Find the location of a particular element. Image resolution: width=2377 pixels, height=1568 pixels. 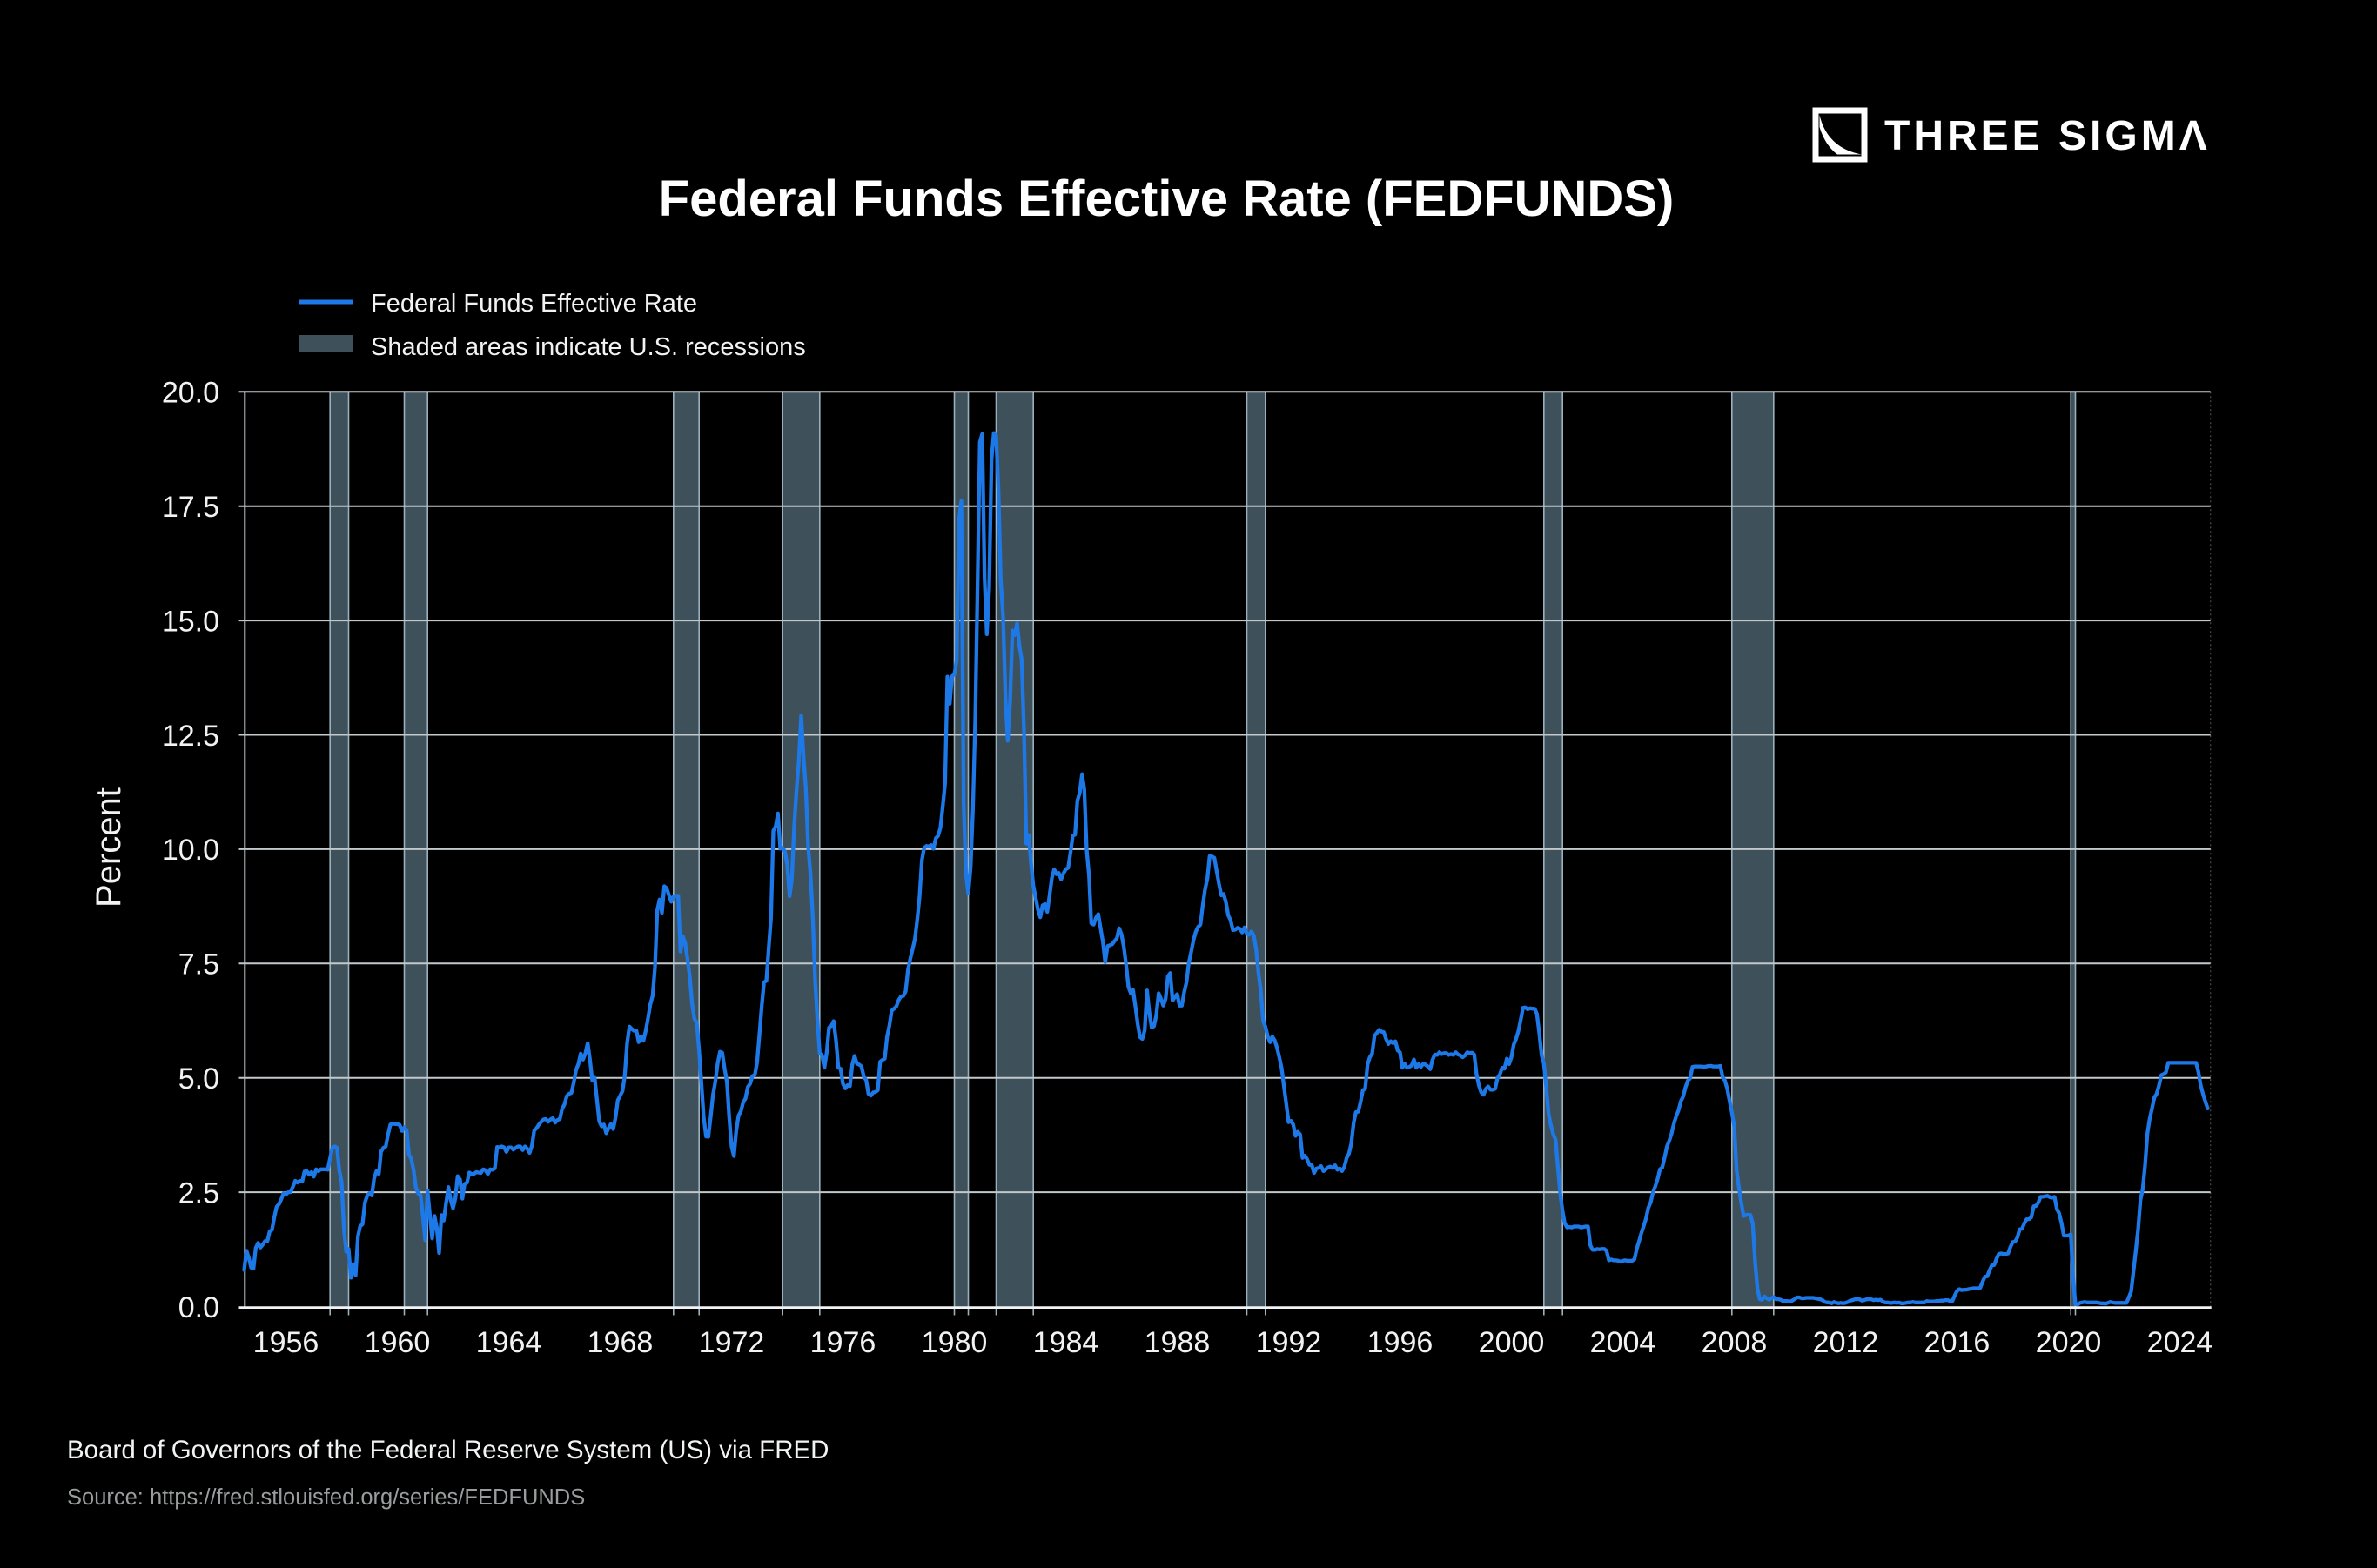

svg-text: 2016 is located at coordinates (1957, 1343).